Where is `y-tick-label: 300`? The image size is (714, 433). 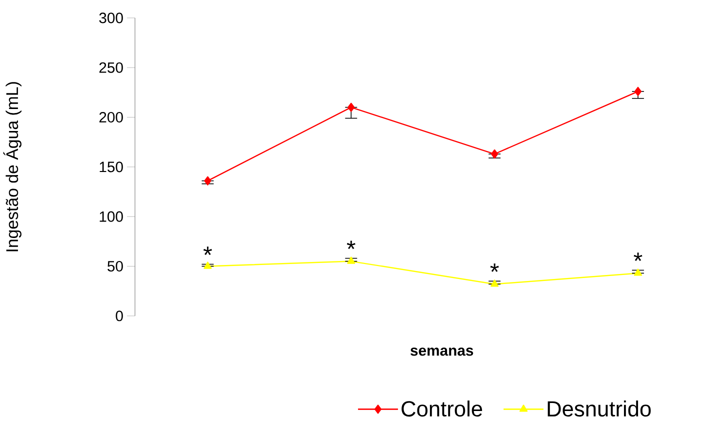
y-tick-label: 300 is located at coordinates (111, 18).